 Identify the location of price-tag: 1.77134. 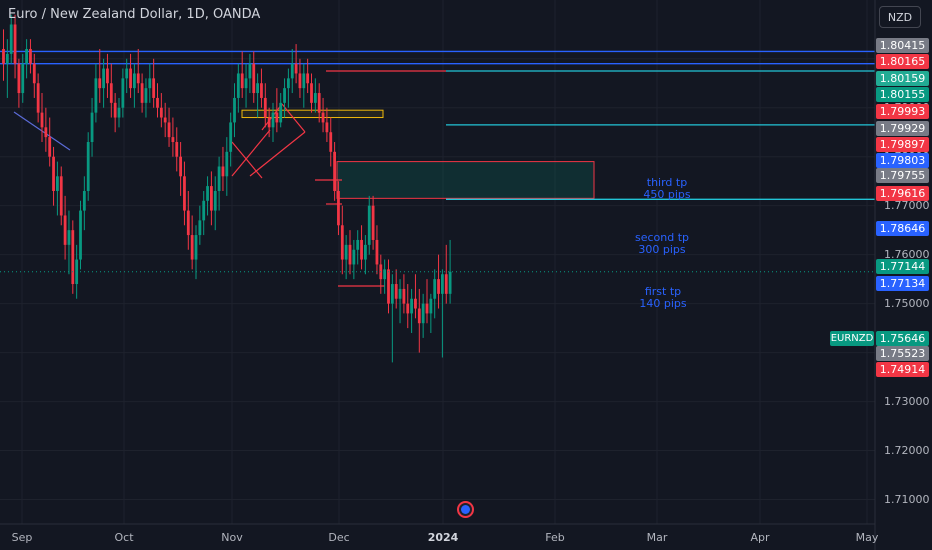
(902, 283).